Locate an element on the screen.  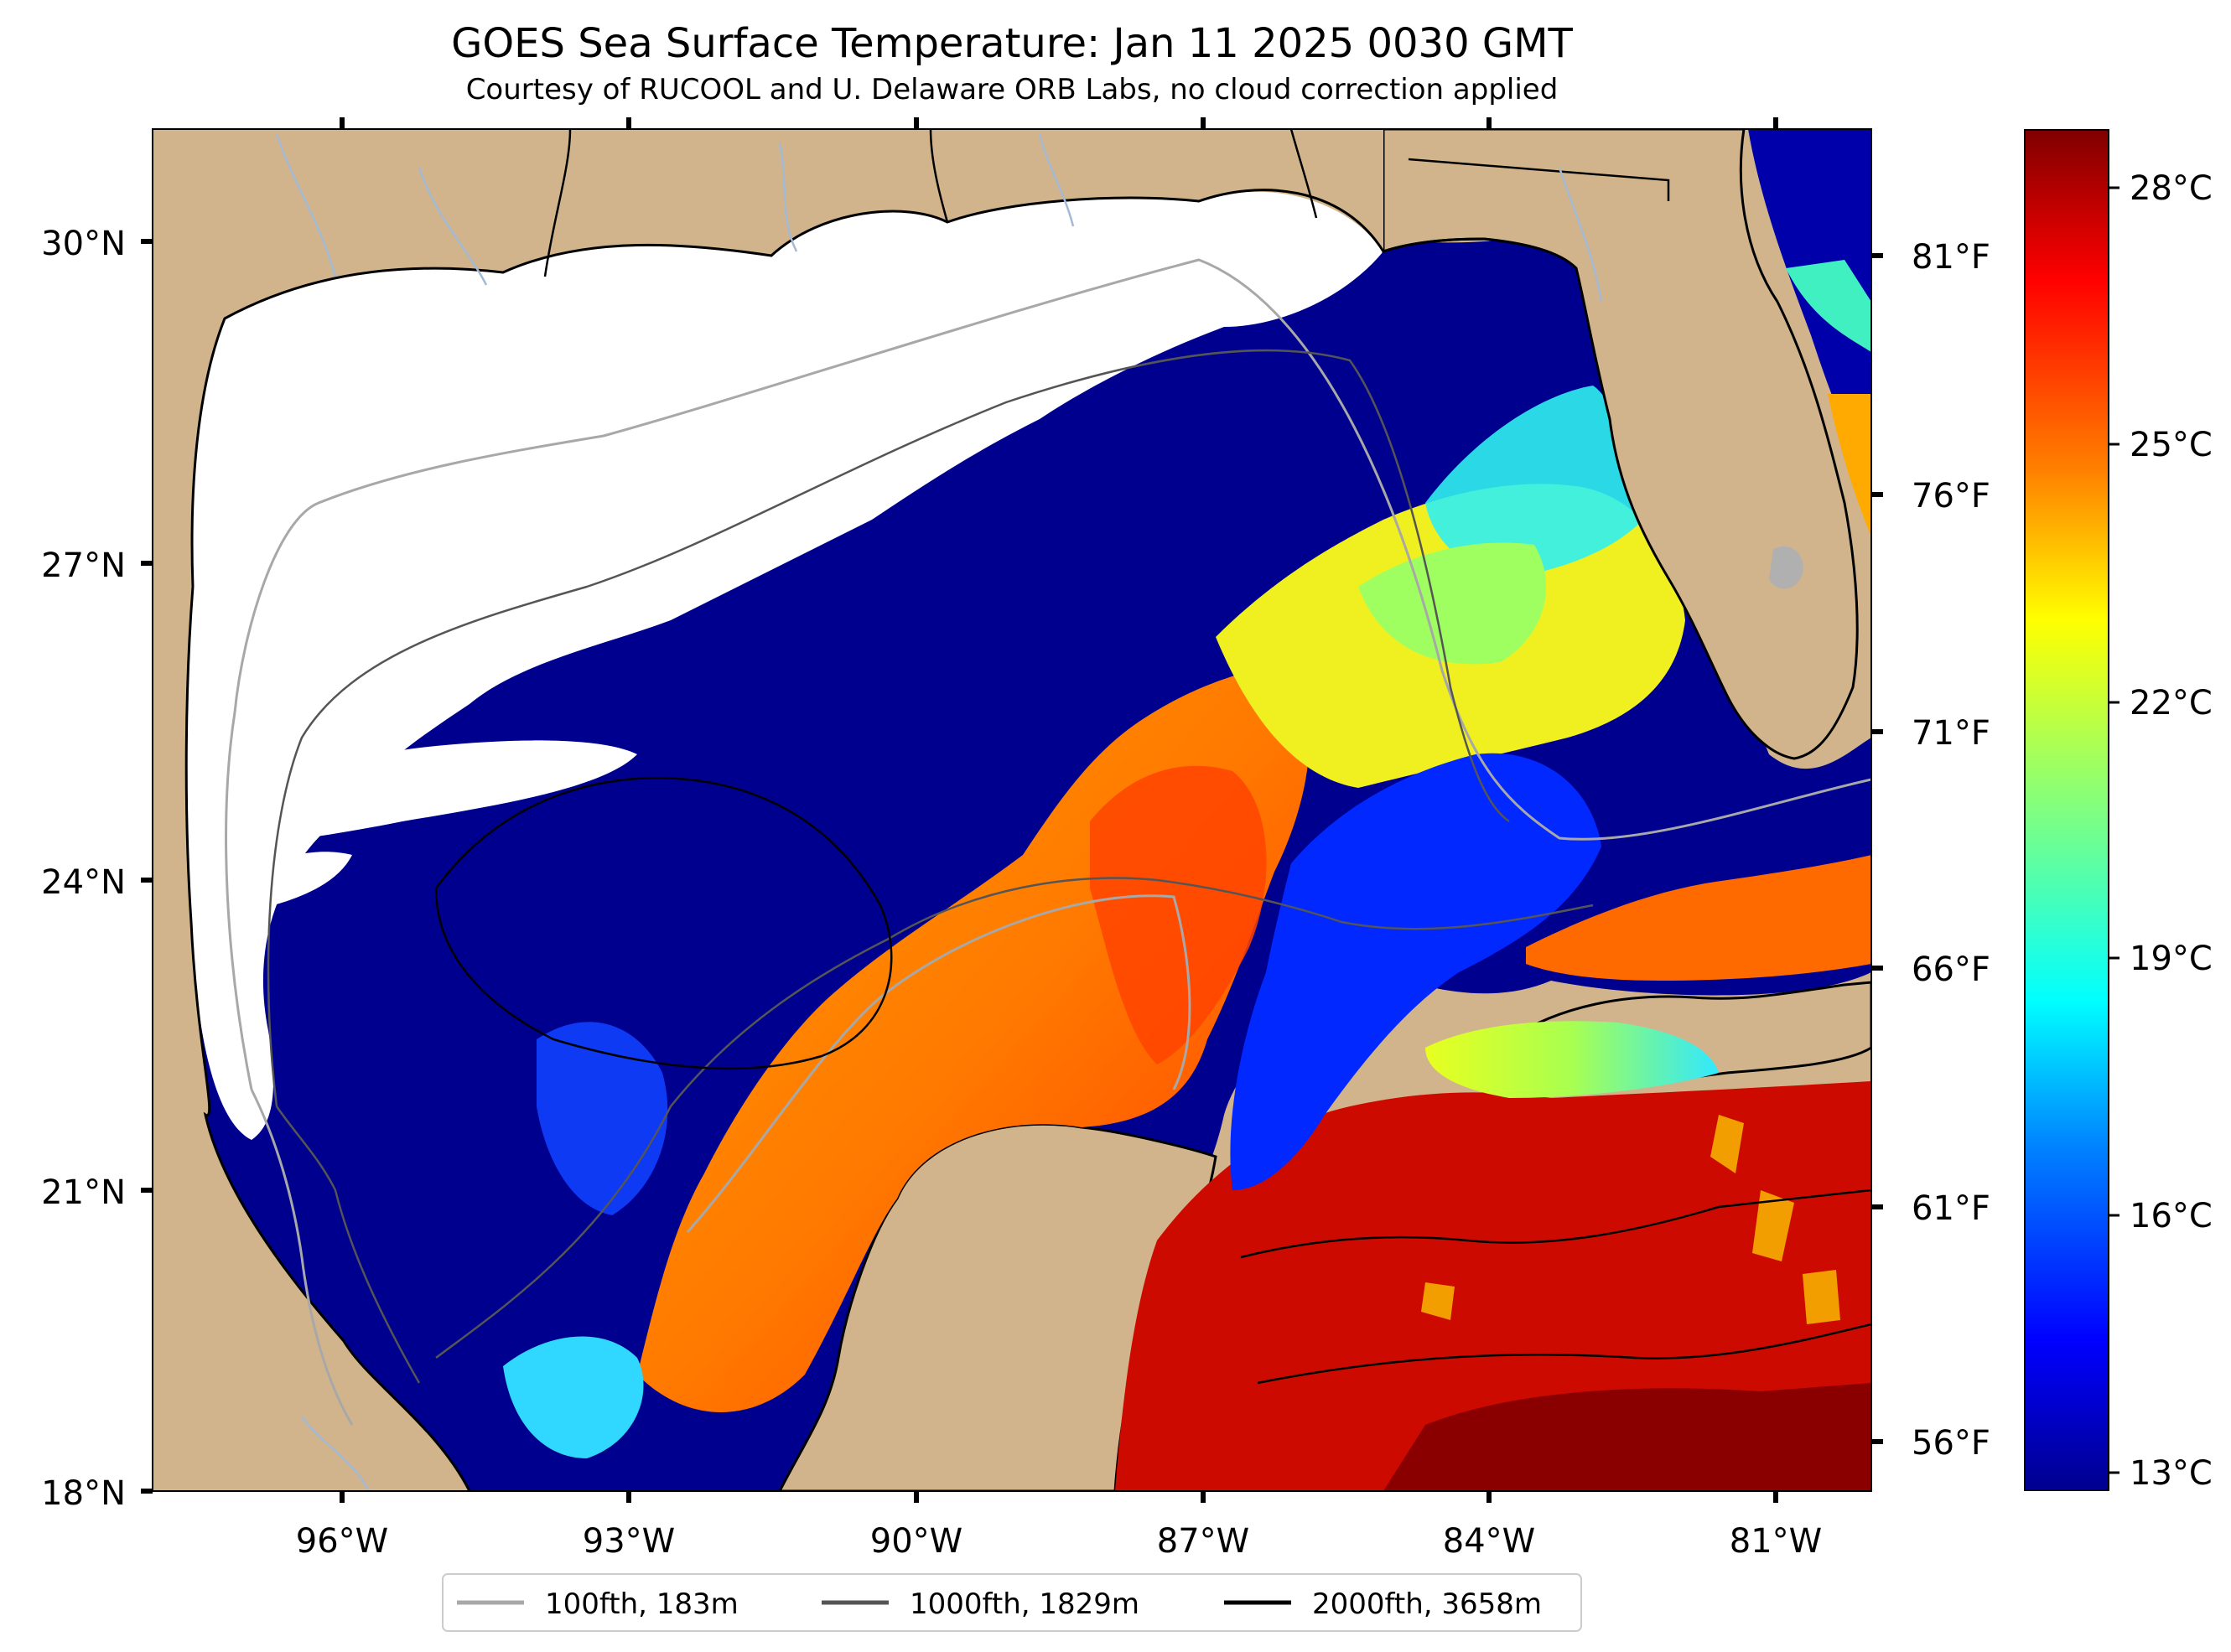
straits-warm-water is located at coordinates (1698, 918).